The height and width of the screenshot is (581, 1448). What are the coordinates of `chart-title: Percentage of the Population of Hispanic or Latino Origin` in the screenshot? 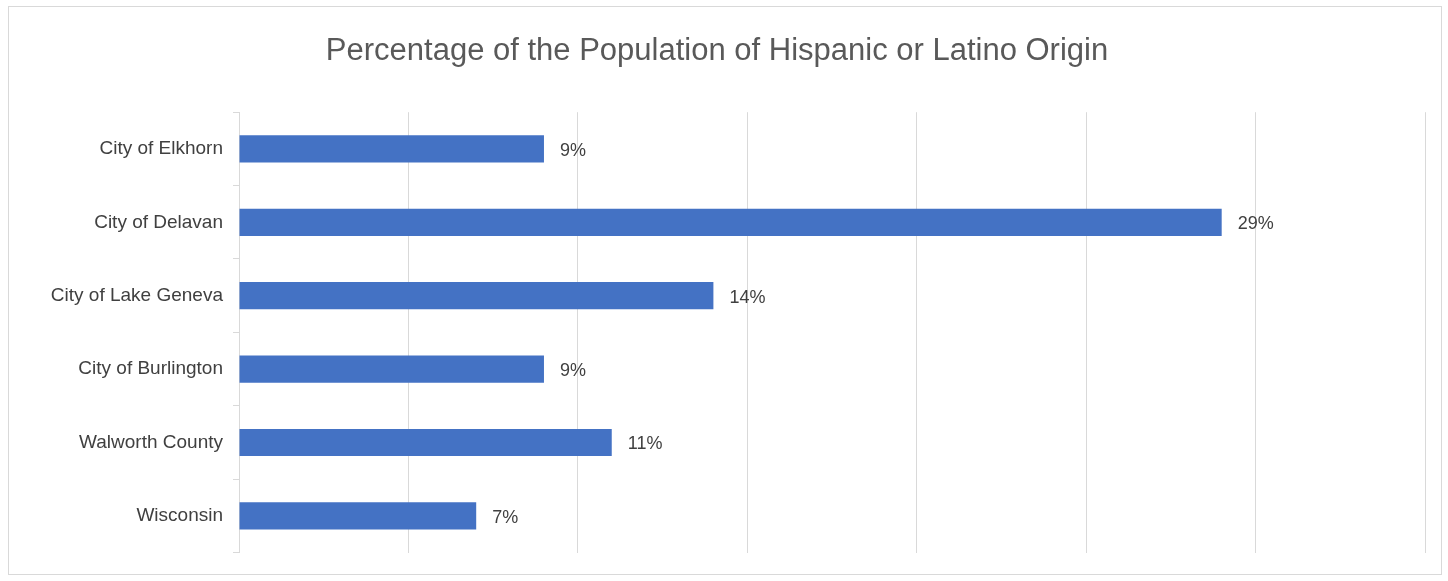 It's located at (717, 50).